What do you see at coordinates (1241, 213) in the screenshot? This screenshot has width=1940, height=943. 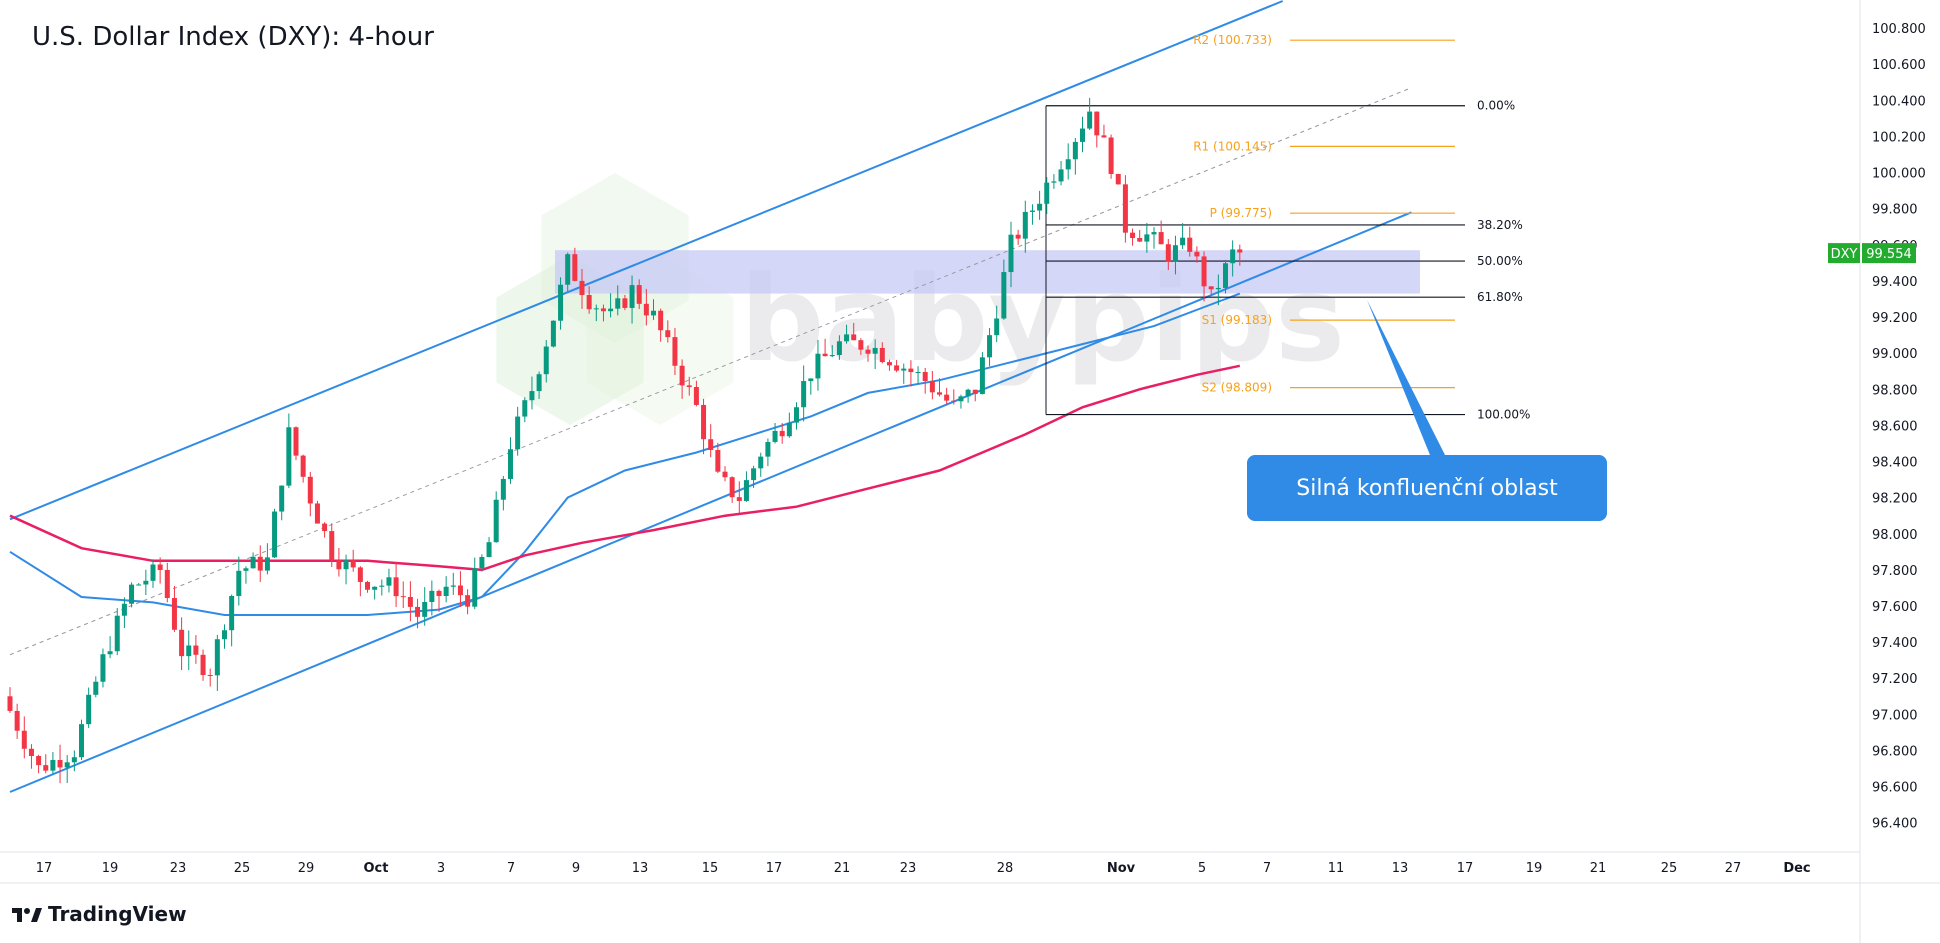 I see `pivot-level-label: P (99.775)` at bounding box center [1241, 213].